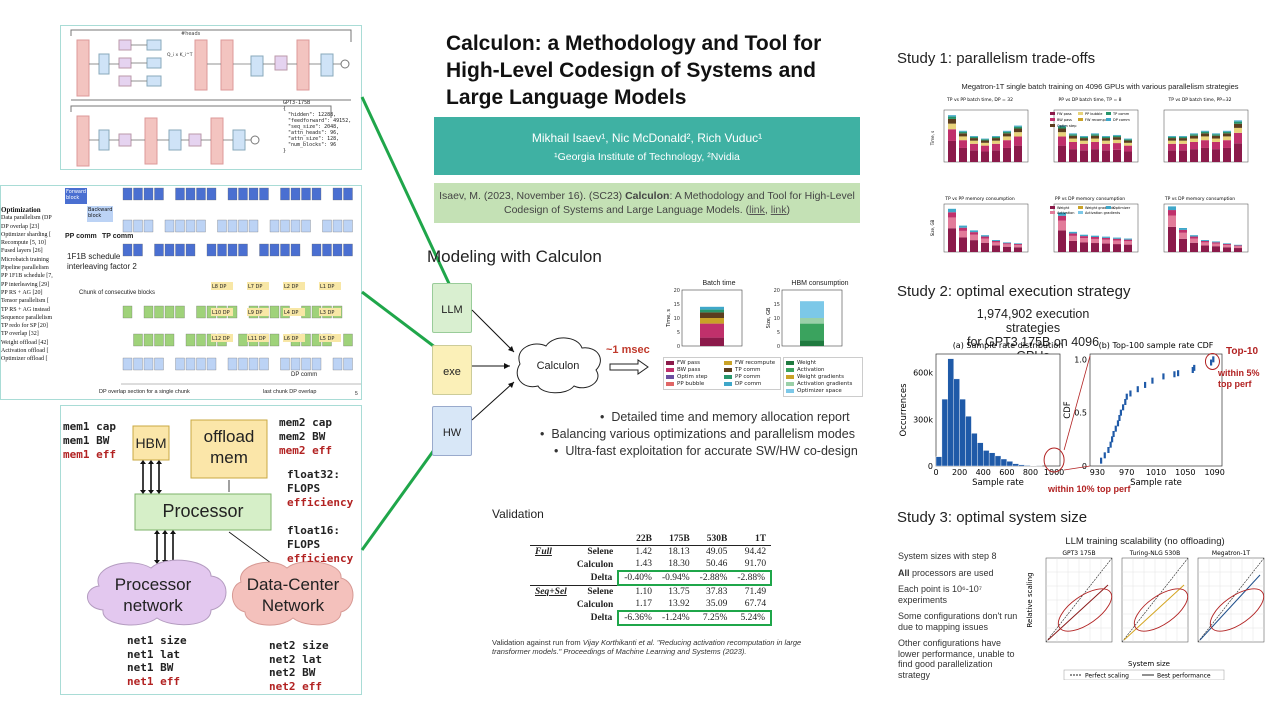 This screenshot has width=1280, height=720. I want to click on table-header-cell, so click(595, 539).